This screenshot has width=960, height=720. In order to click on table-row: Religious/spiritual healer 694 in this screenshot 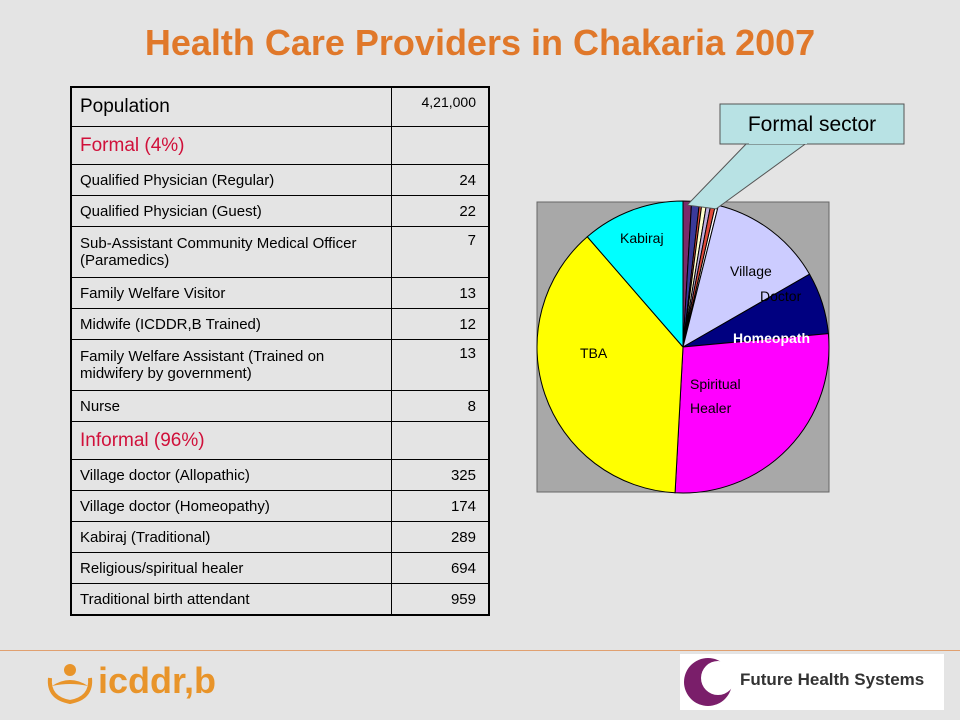, I will do `click(280, 568)`.